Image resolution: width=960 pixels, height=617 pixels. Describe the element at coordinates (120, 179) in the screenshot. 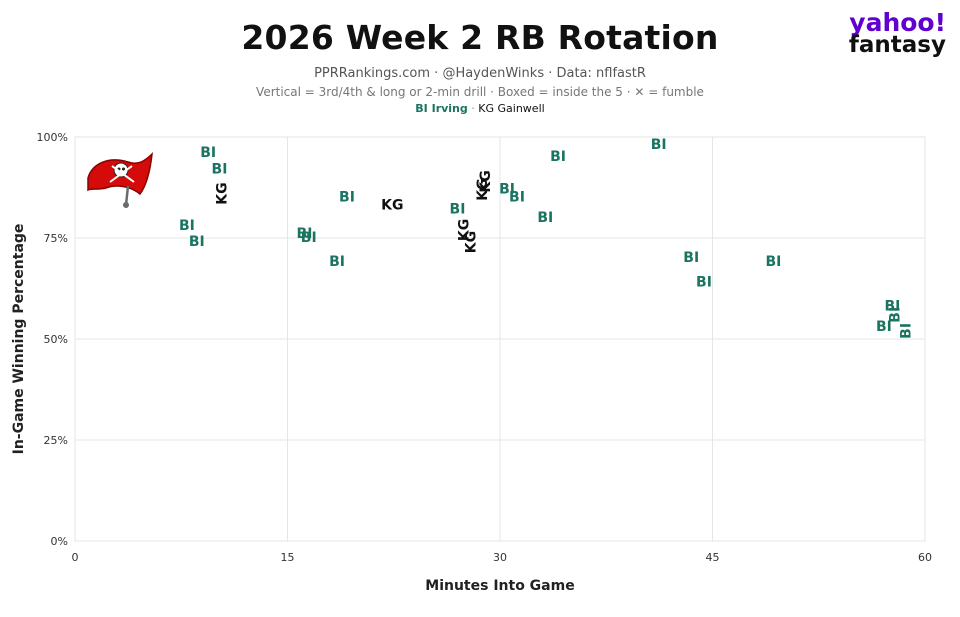

I see `buccaneers-flag-logo` at that location.